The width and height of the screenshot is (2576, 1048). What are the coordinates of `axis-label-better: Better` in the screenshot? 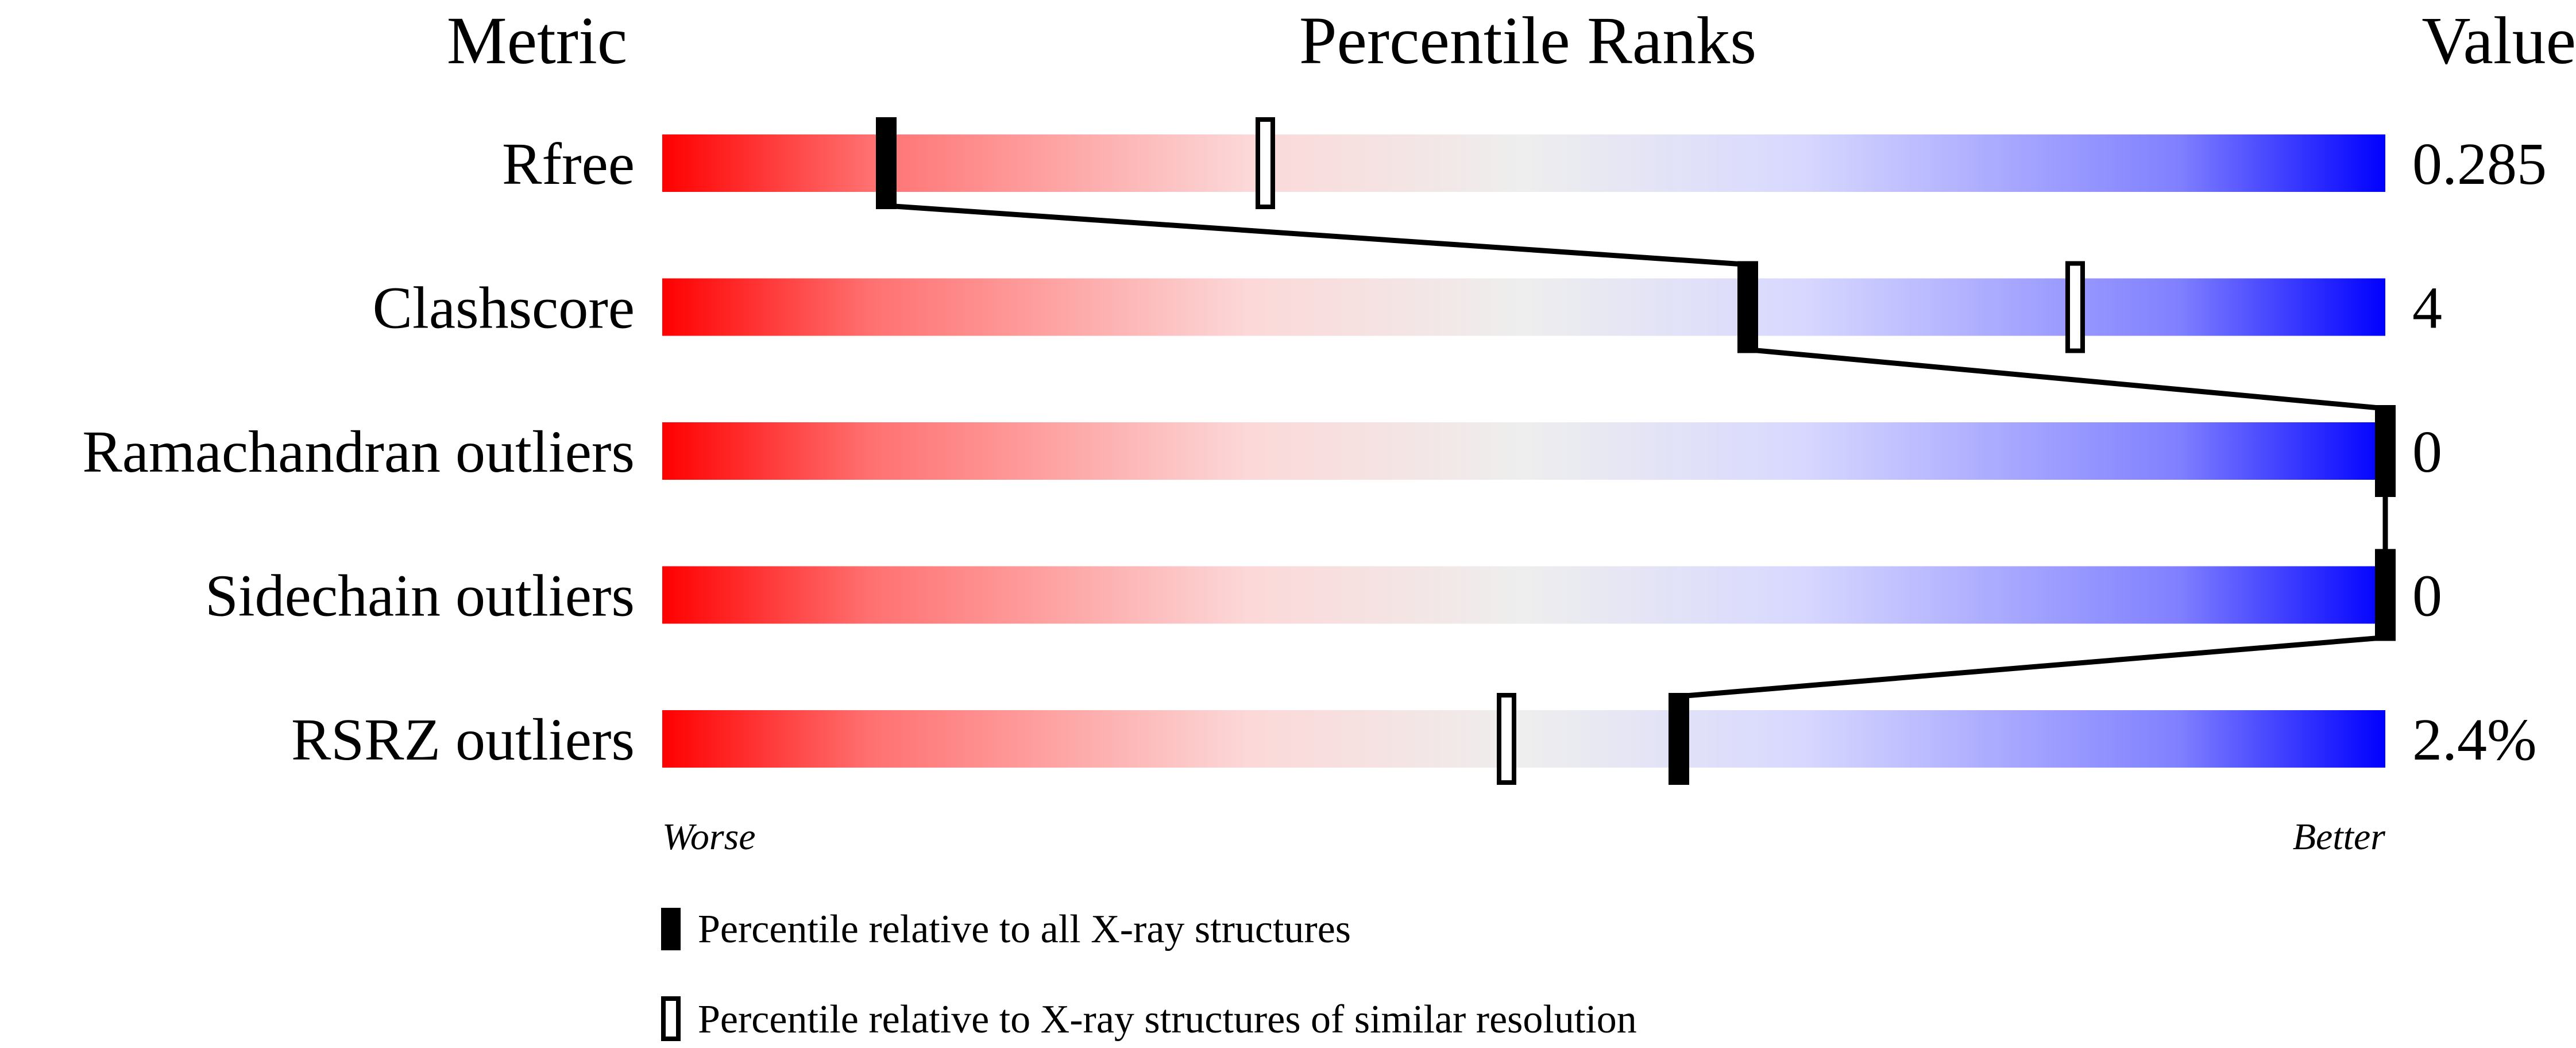 It's located at (2339, 837).